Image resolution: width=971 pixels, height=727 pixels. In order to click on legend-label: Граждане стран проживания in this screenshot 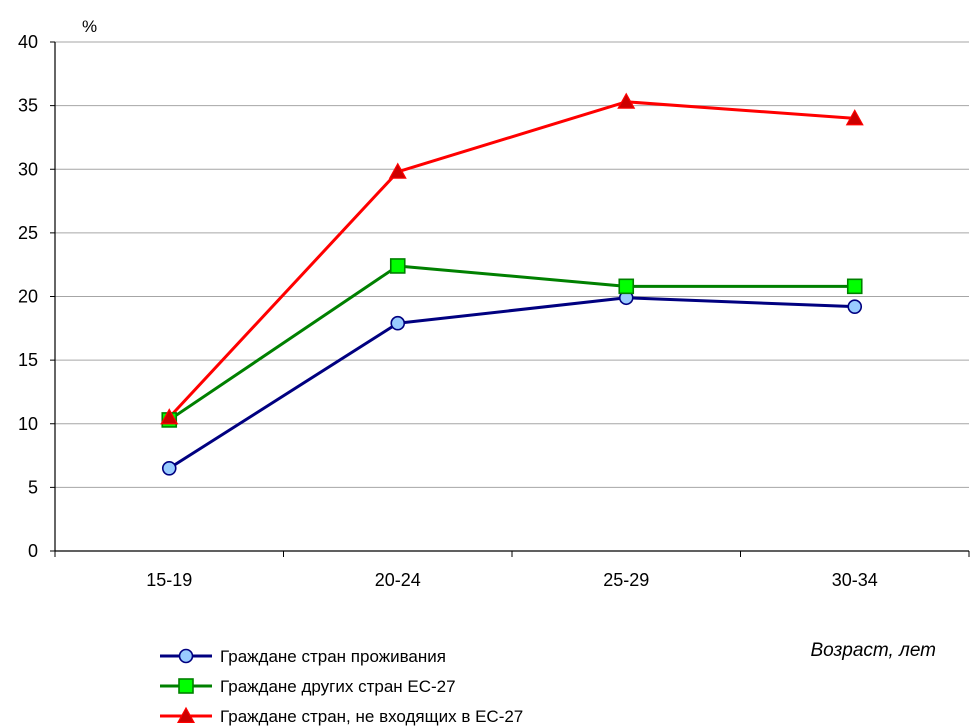, I will do `click(333, 656)`.